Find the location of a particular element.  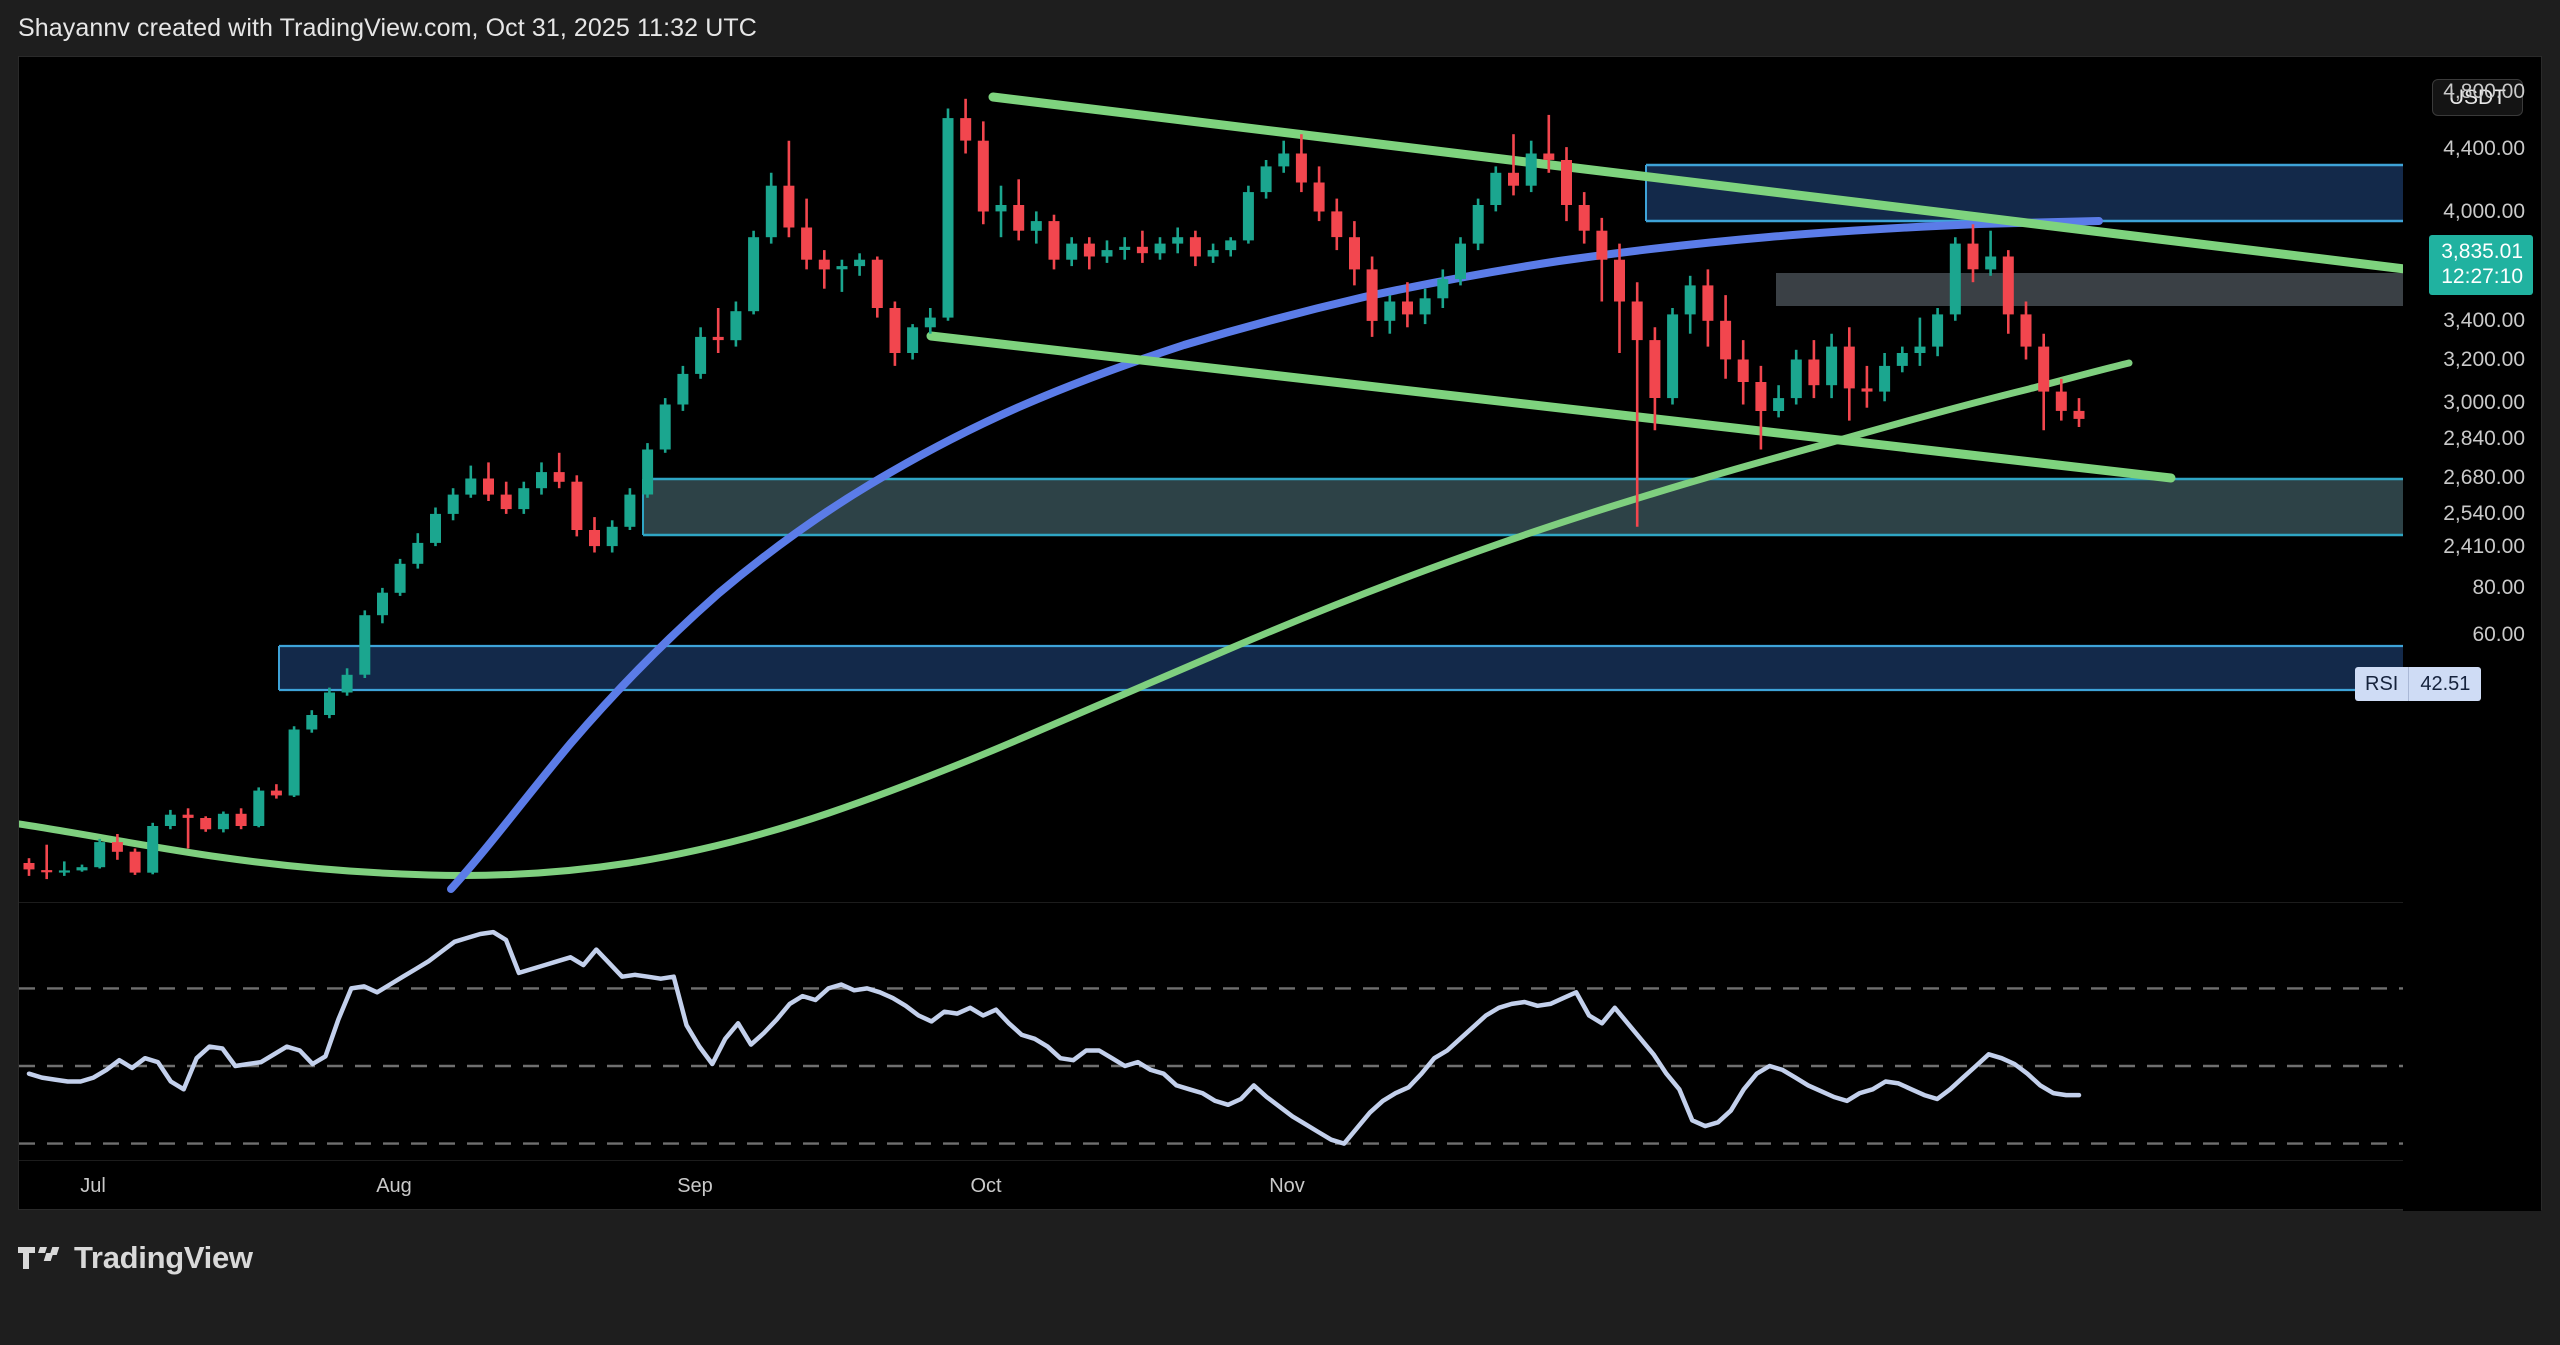

currency-badge: USDT is located at coordinates (2477, 97).